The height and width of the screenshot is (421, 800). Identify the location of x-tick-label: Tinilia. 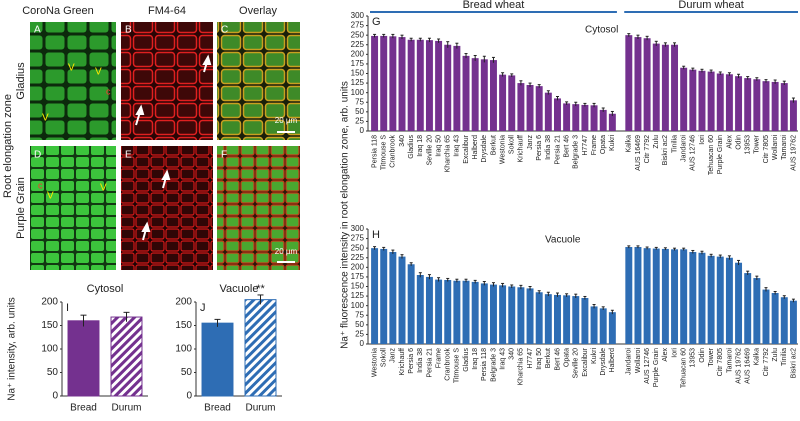
(784, 357).